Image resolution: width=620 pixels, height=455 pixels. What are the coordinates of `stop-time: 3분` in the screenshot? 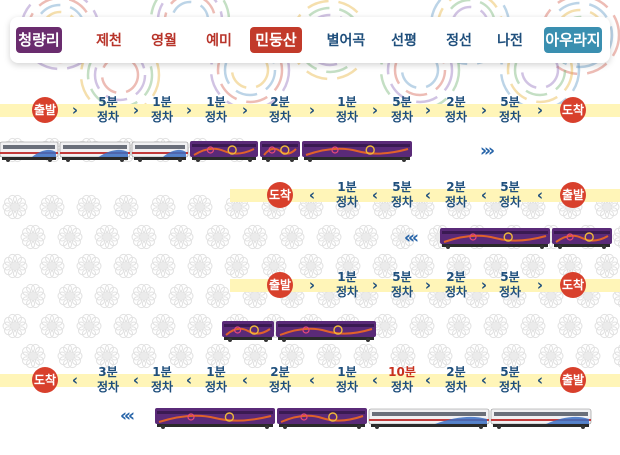 It's located at (108, 372).